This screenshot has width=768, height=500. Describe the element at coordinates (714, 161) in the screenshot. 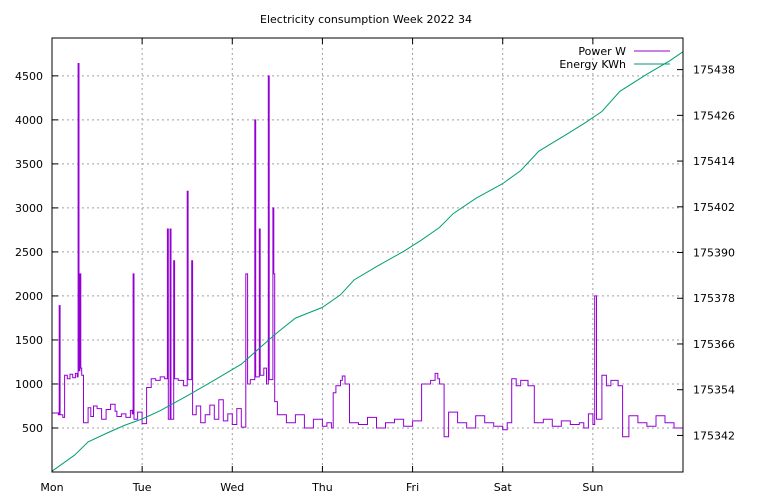

I see `y-right-tick-label: 175414` at that location.